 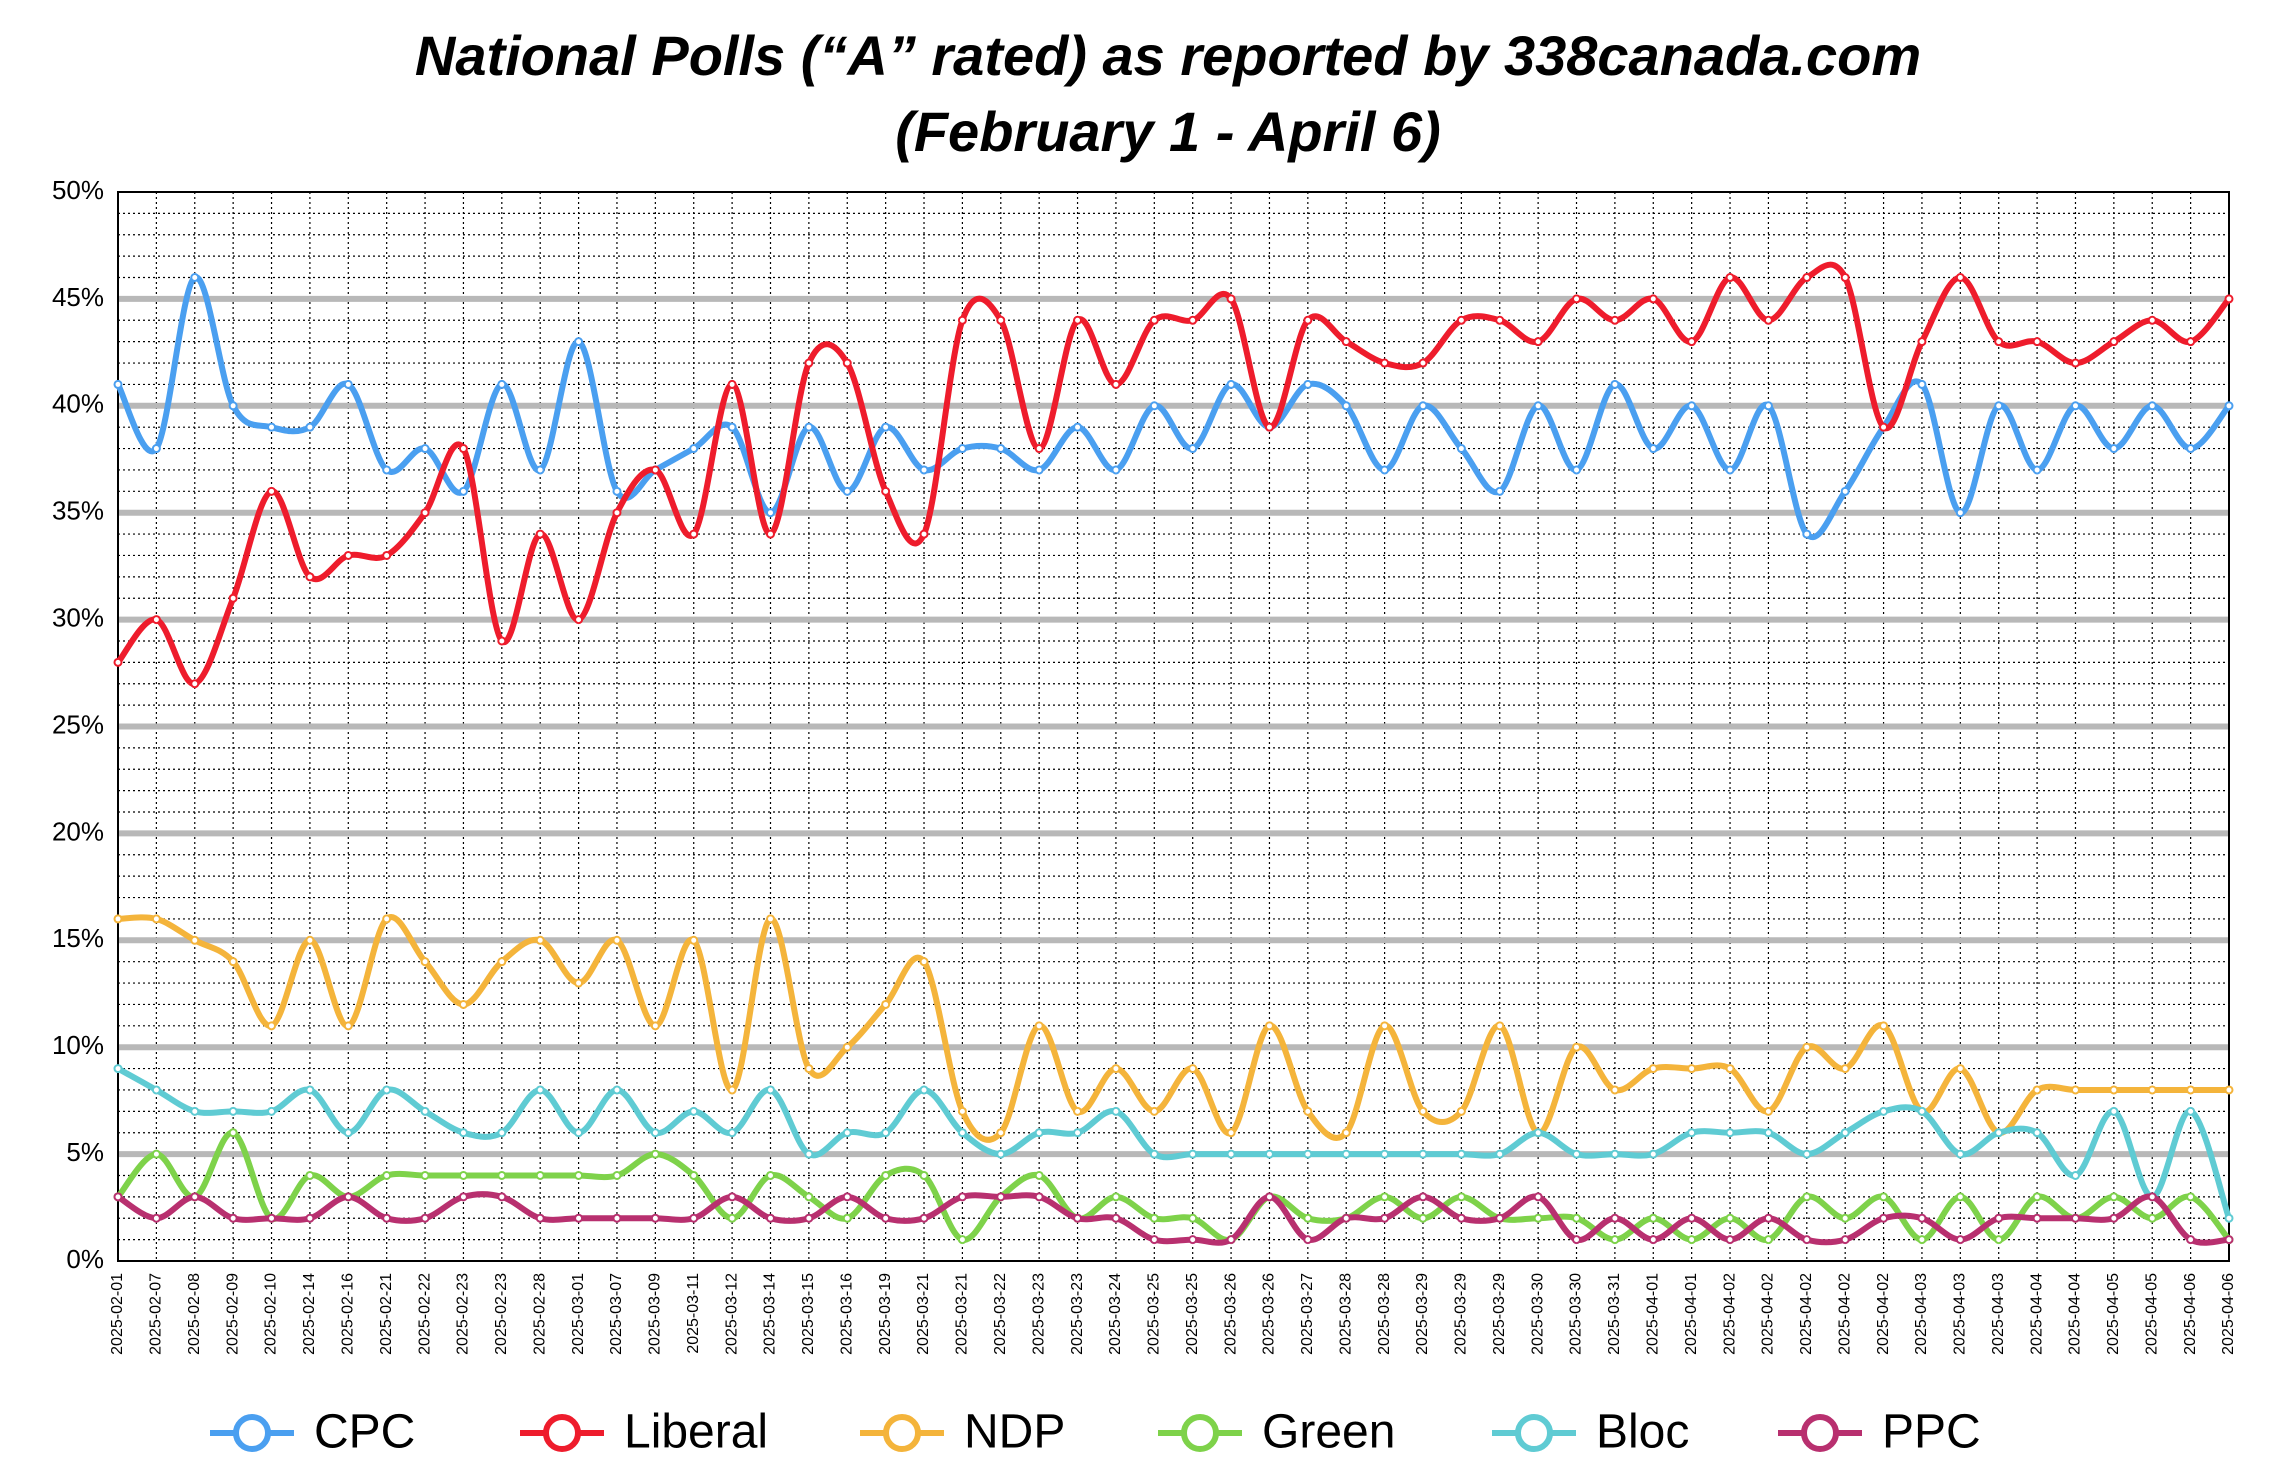 I want to click on legend-label: Green, so click(x=1328, y=1432).